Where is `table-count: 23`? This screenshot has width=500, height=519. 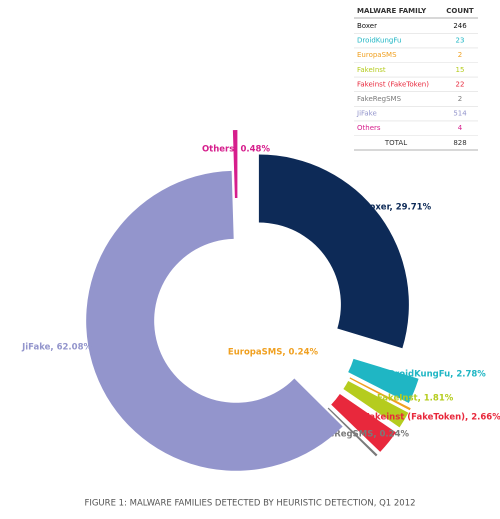
table-count: 23 is located at coordinates (460, 41).